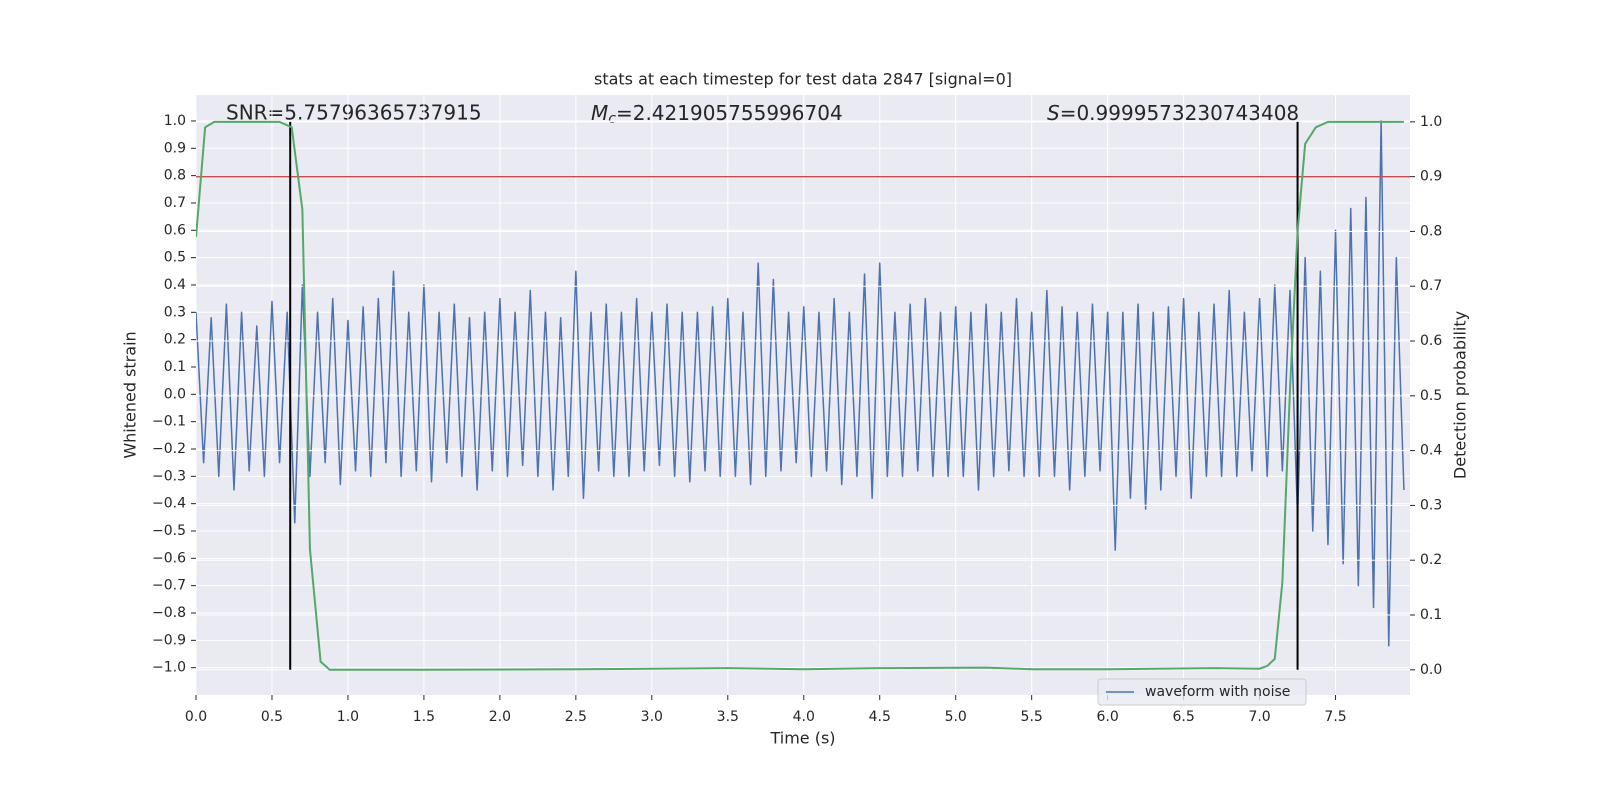 Image resolution: width=1600 pixels, height=800 pixels. What do you see at coordinates (956, 717) in the screenshot?
I see `x-tick-label: 5.0` at bounding box center [956, 717].